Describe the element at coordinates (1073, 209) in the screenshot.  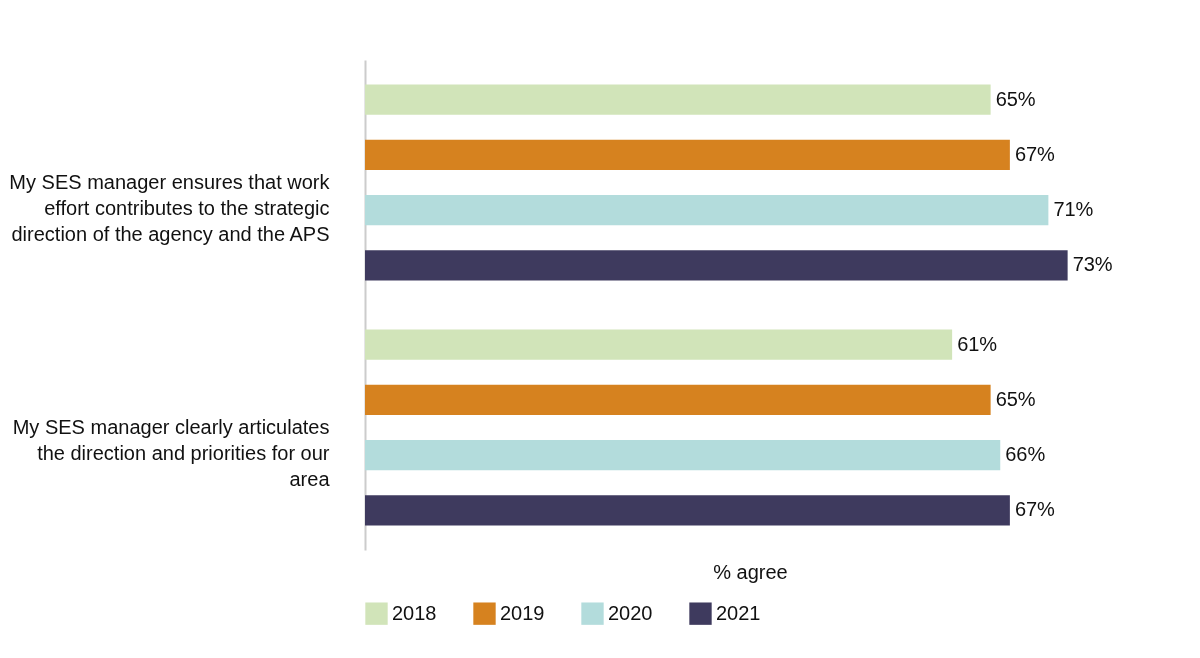
I see `data-label: 71%` at that location.